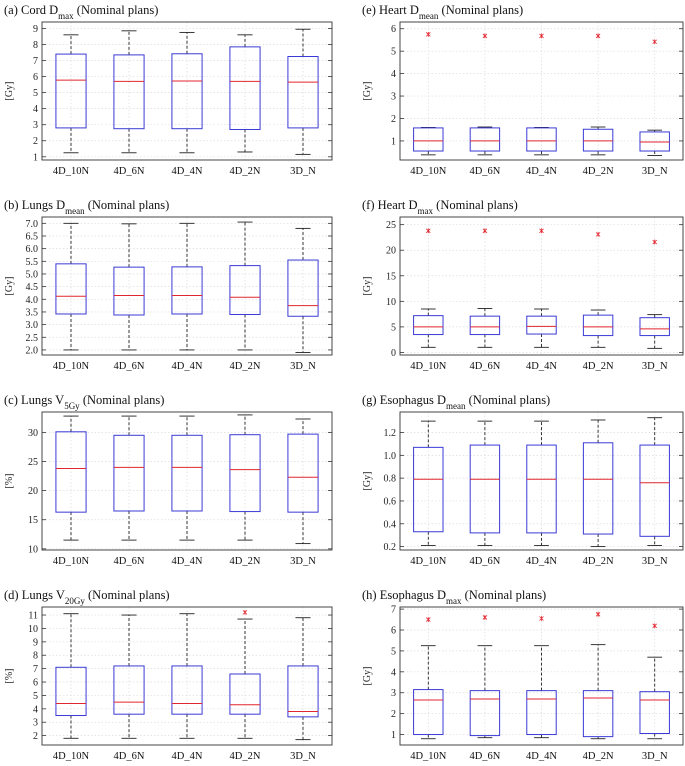 This screenshot has height=766, width=685. I want to click on chart-title-main: (e) Heart D, so click(390, 10).